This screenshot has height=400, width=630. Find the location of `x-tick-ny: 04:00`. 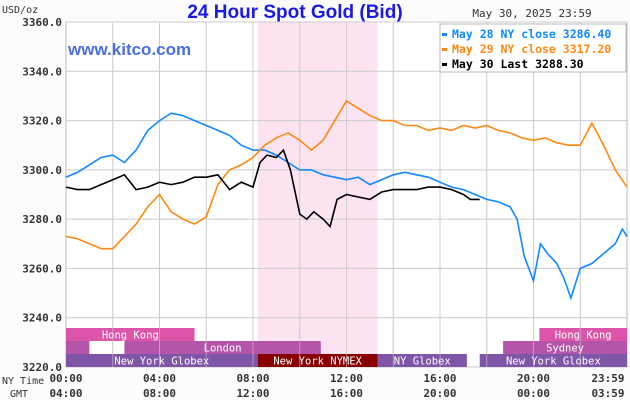

x-tick-ny: 04:00 is located at coordinates (159, 378).